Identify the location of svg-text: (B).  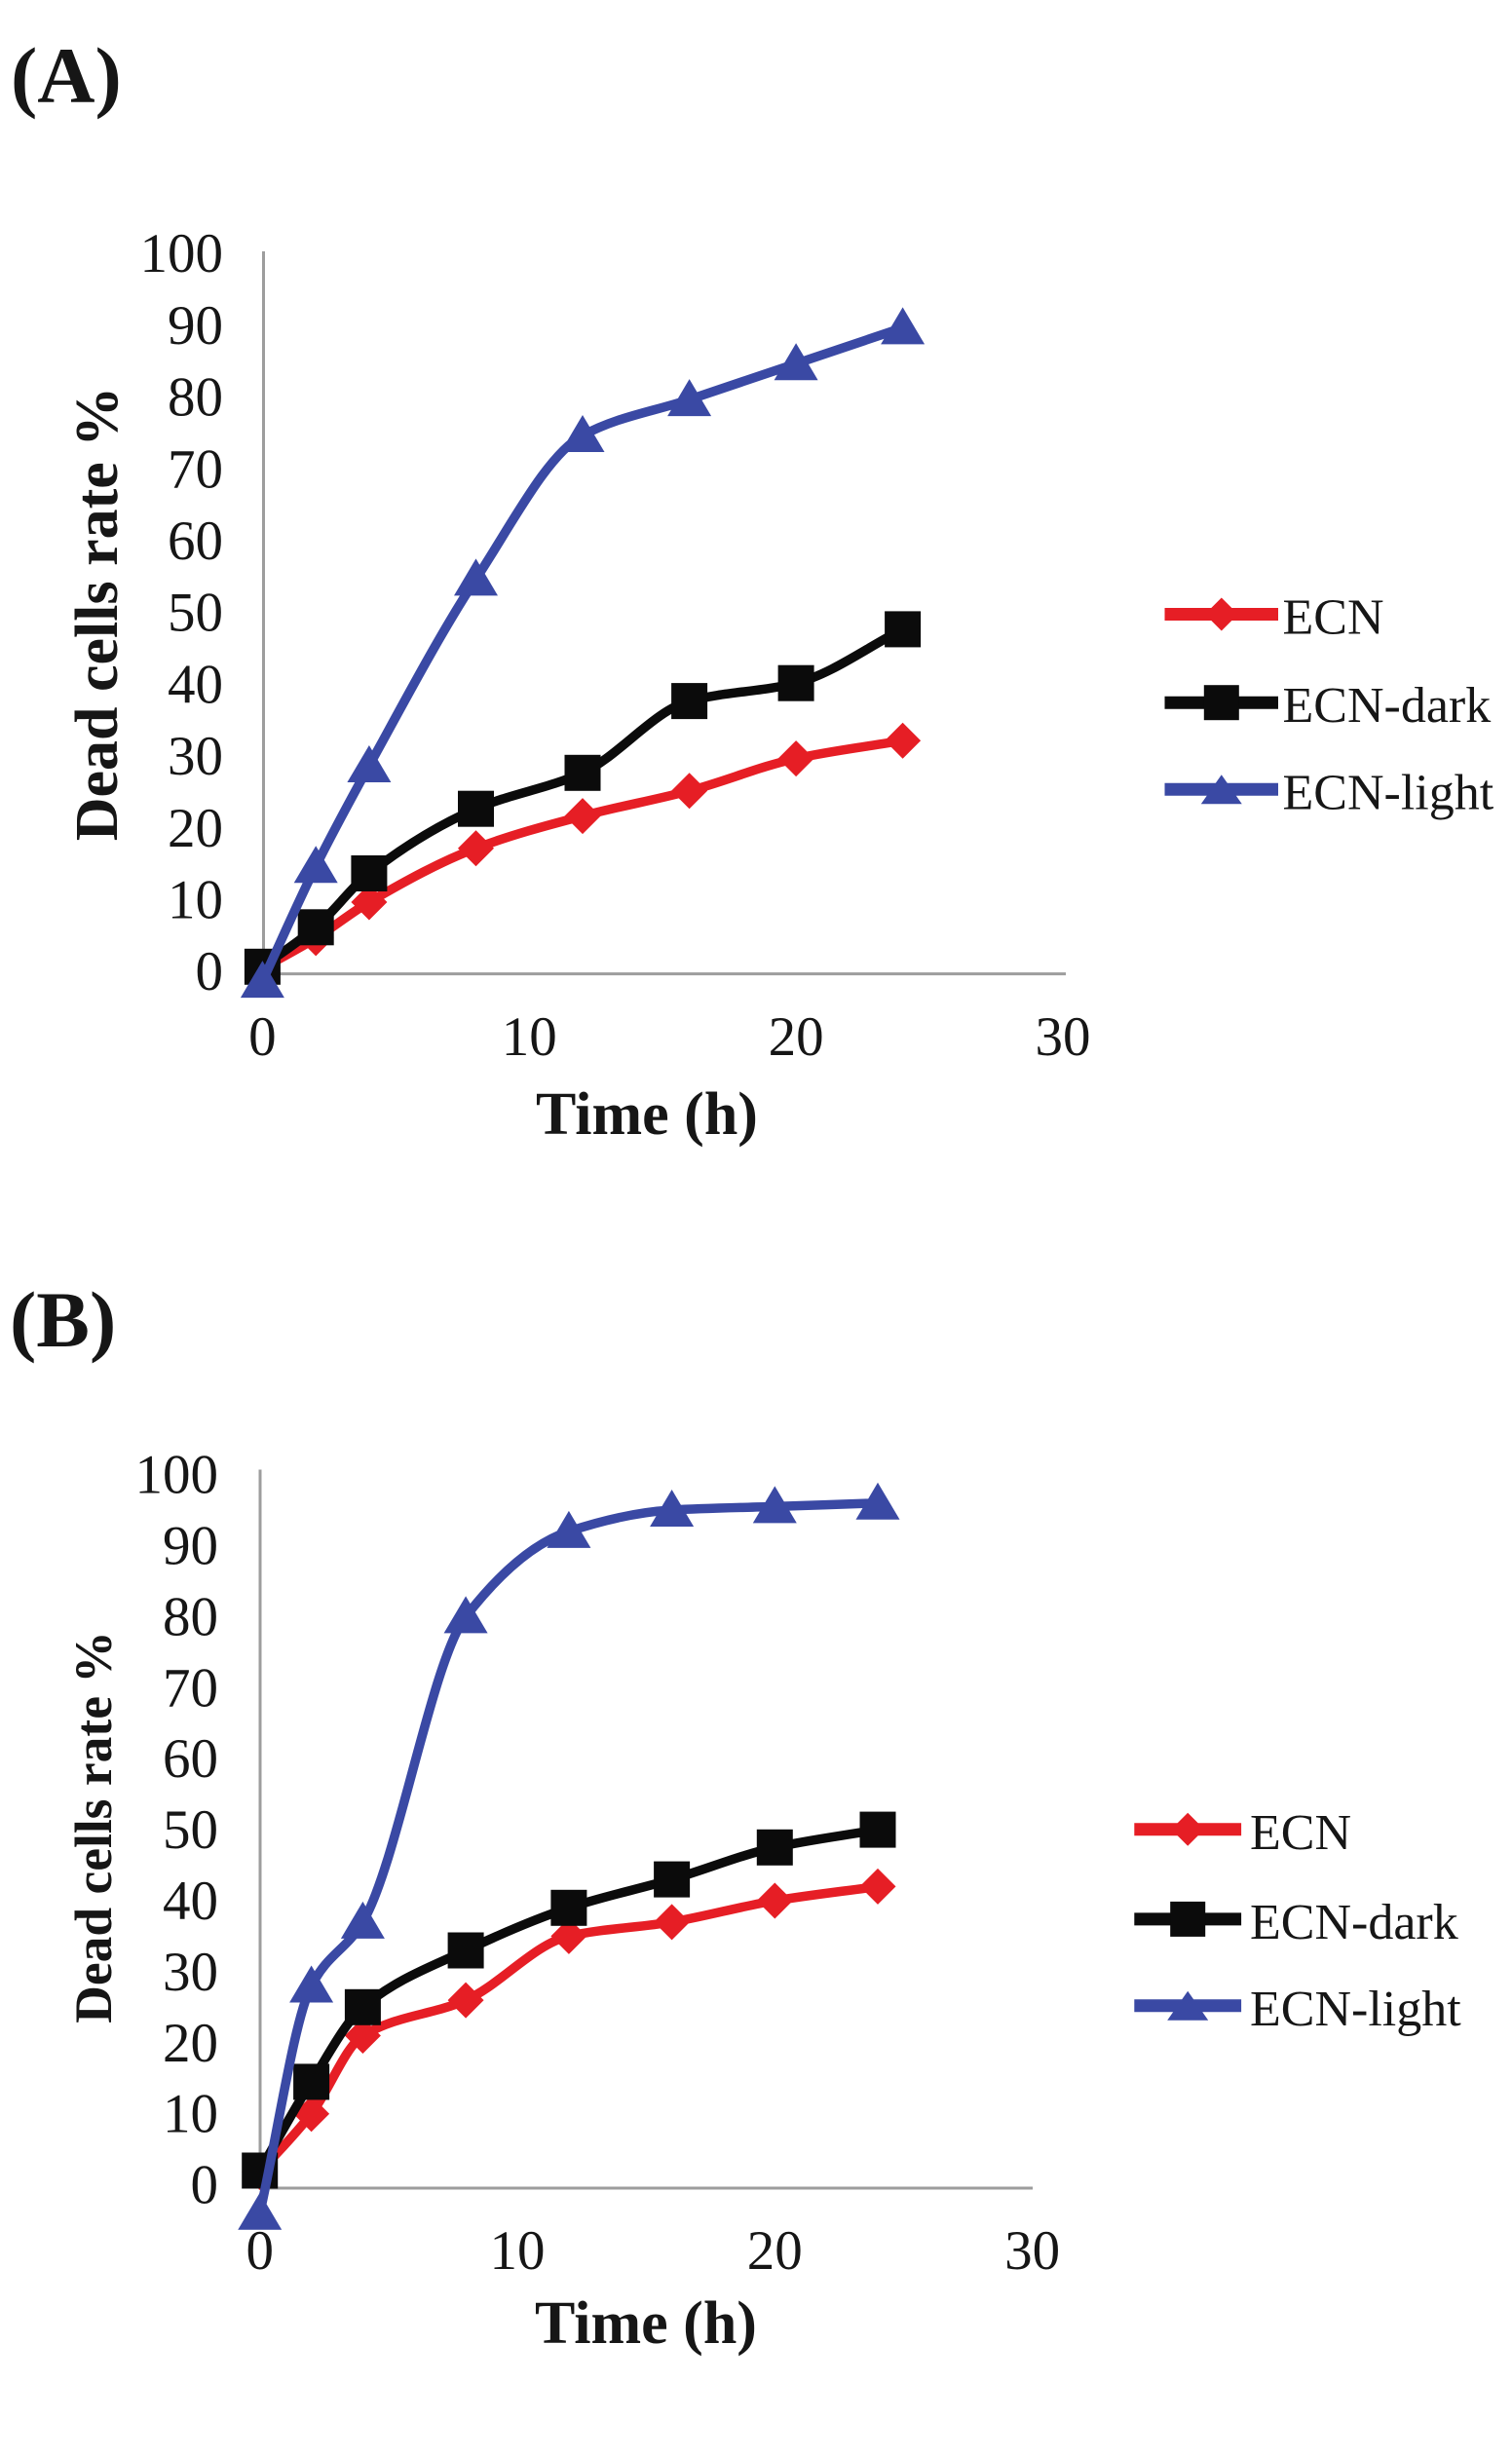
(63, 1319).